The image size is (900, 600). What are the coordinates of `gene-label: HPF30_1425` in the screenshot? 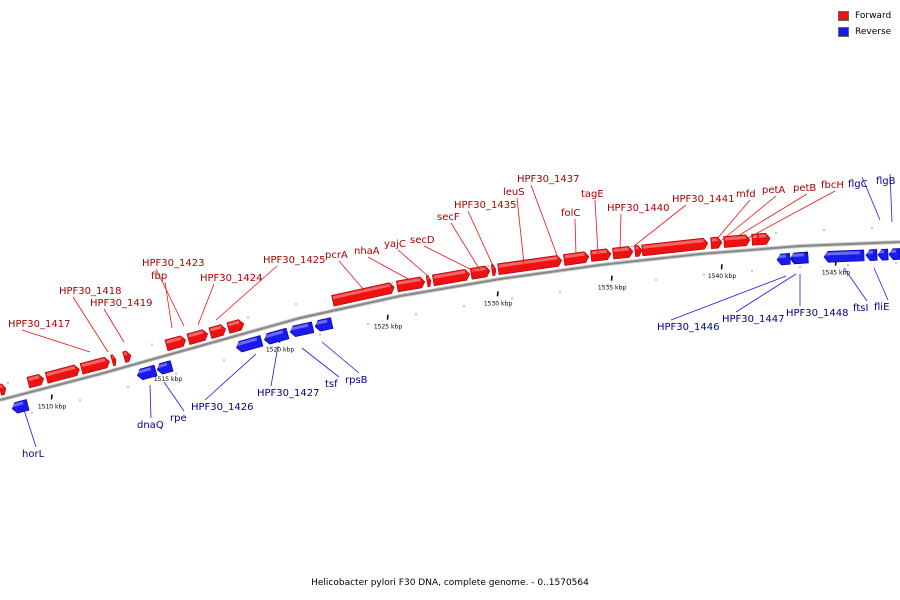 It's located at (294, 260).